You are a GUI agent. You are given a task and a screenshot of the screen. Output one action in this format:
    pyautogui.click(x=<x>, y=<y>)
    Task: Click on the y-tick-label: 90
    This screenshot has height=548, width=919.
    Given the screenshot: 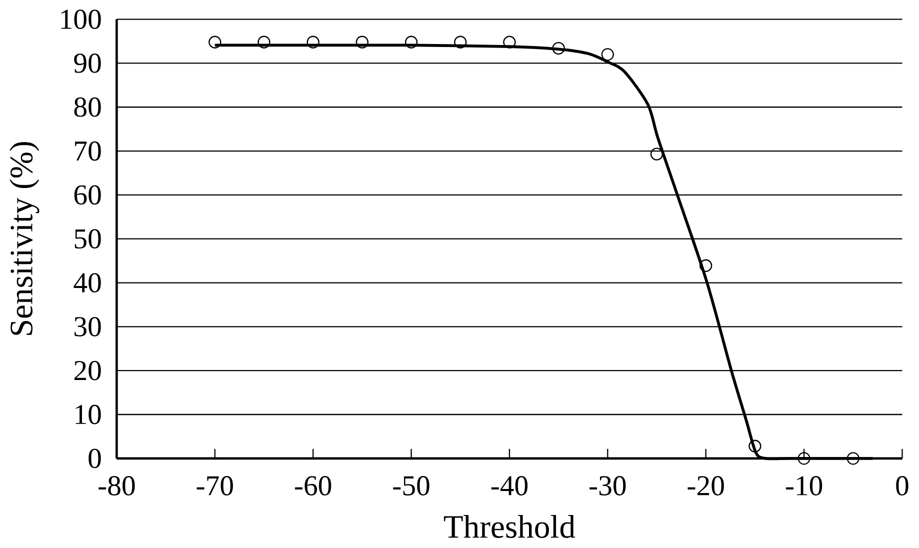 What is the action you would take?
    pyautogui.click(x=87, y=64)
    